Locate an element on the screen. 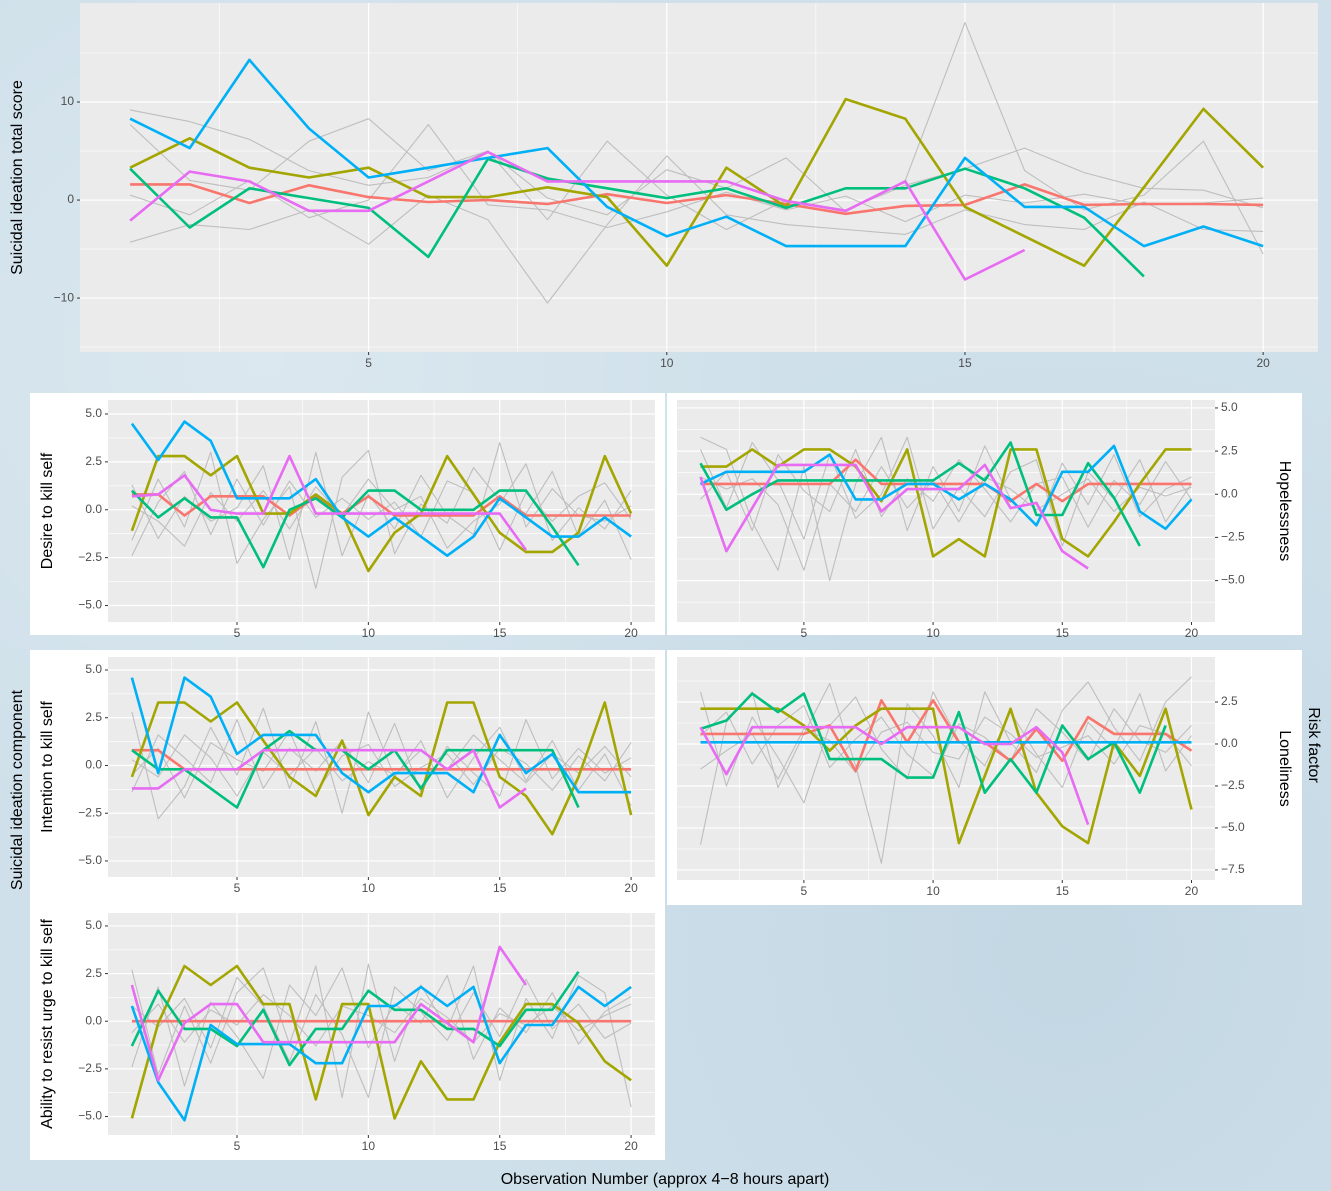  y-axis-title: Loneliness is located at coordinates (1284, 768).